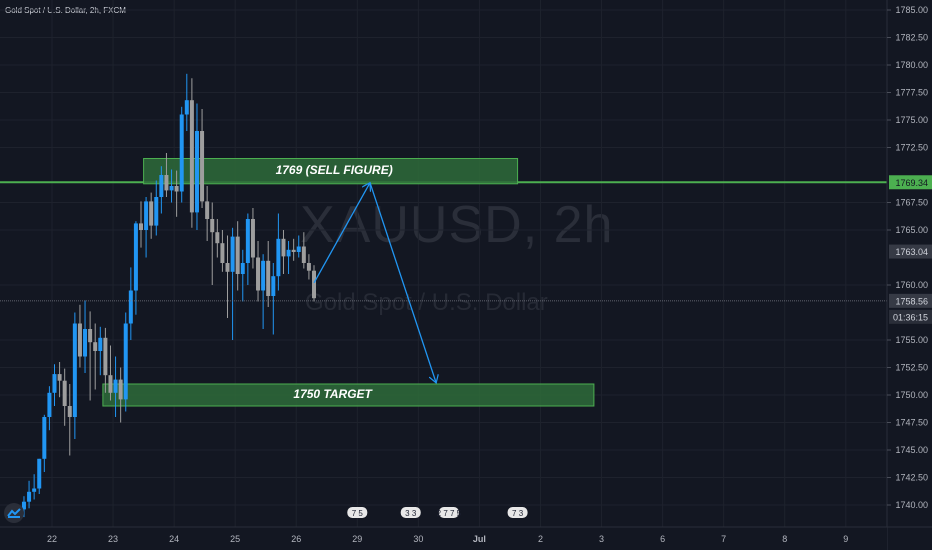 The height and width of the screenshot is (550, 932). What do you see at coordinates (909, 275) in the screenshot?
I see `y-axis-panel` at bounding box center [909, 275].